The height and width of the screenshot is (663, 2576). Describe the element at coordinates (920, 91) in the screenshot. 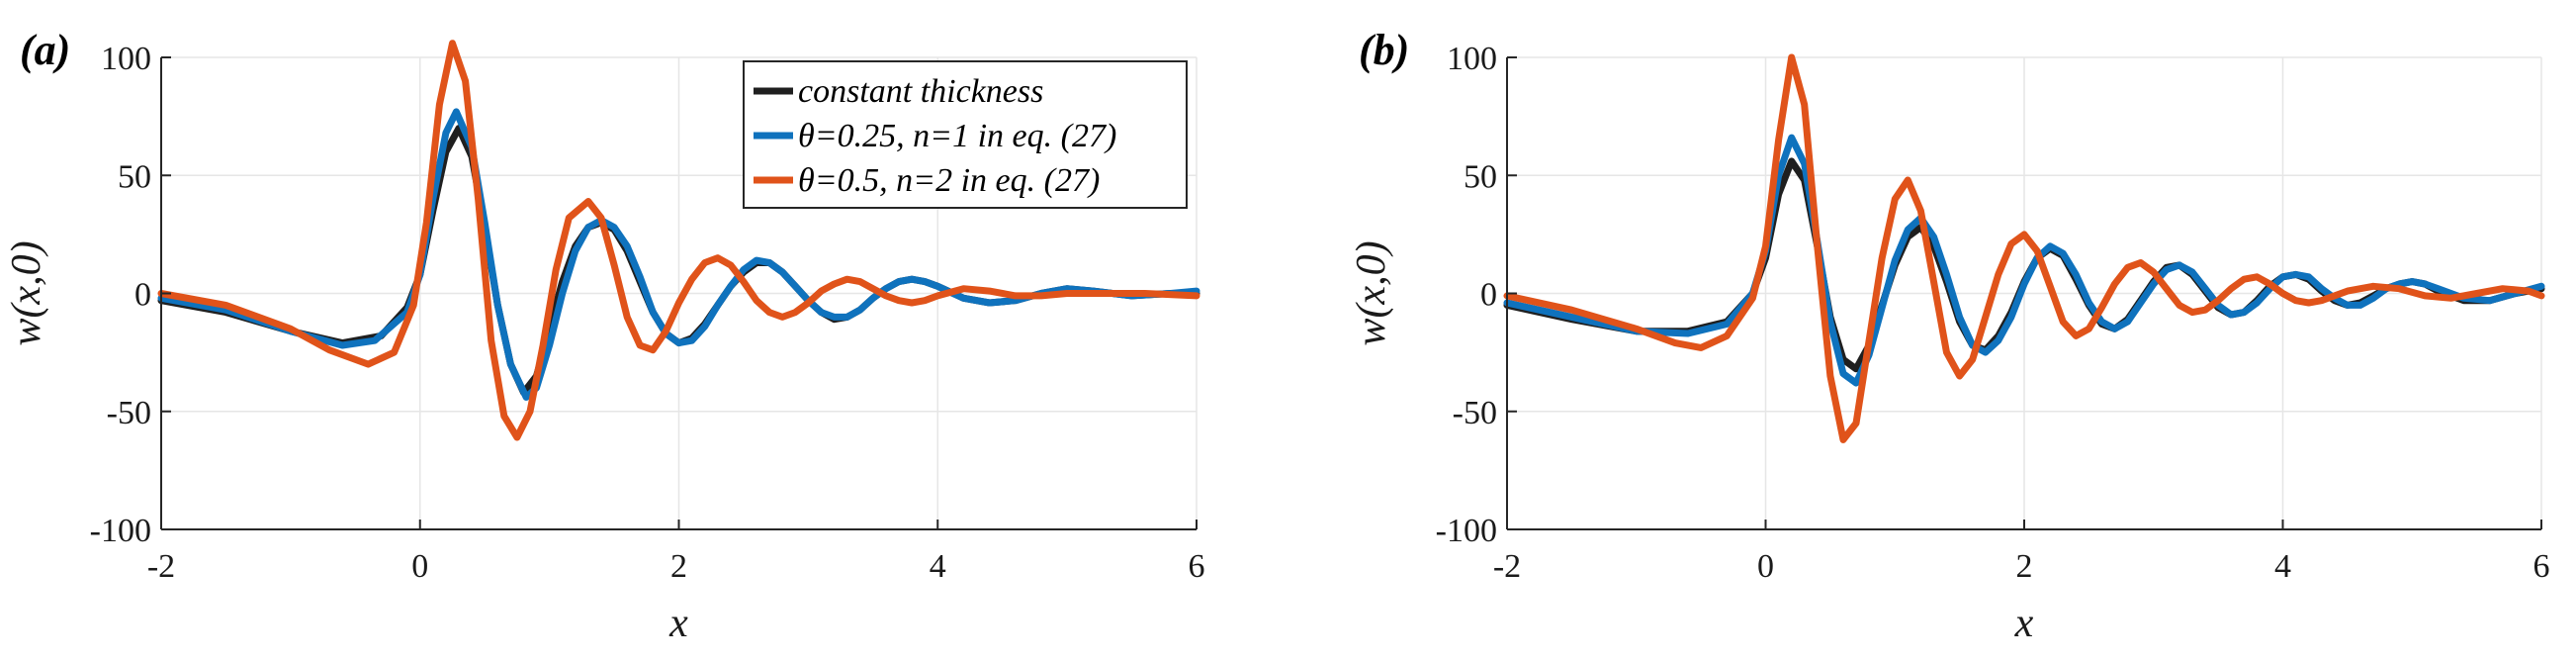

I see `legend-entry: constant thickness` at that location.